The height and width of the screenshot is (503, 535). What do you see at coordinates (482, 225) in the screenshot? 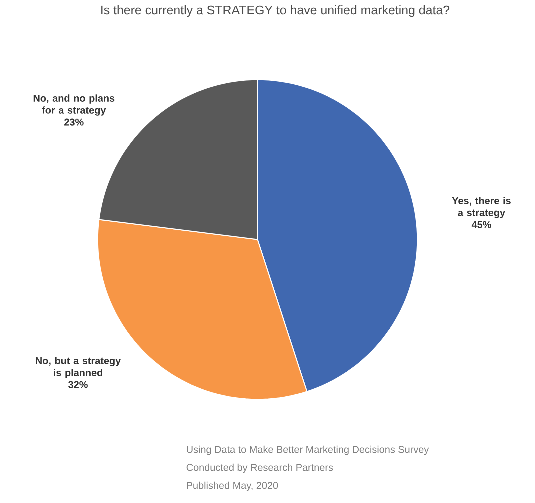
I see `data-label: 45%` at bounding box center [482, 225].